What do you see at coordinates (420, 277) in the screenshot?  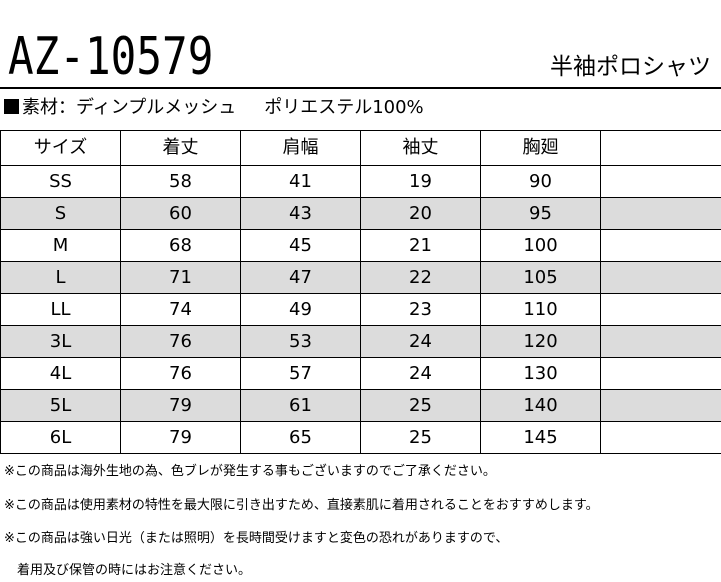 I see `sleeve-cell: 22` at bounding box center [420, 277].